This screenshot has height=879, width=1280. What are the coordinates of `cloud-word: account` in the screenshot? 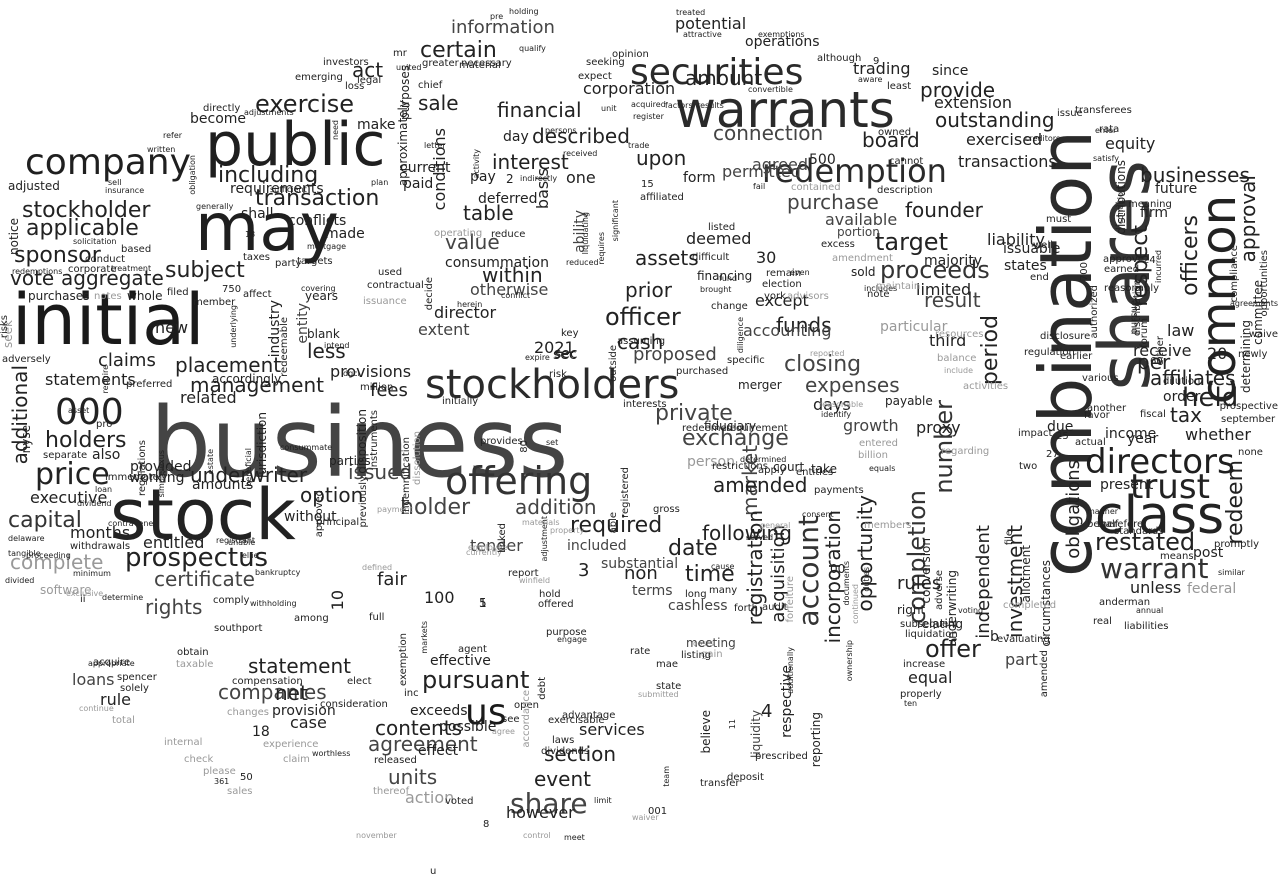 It's located at (808, 571).